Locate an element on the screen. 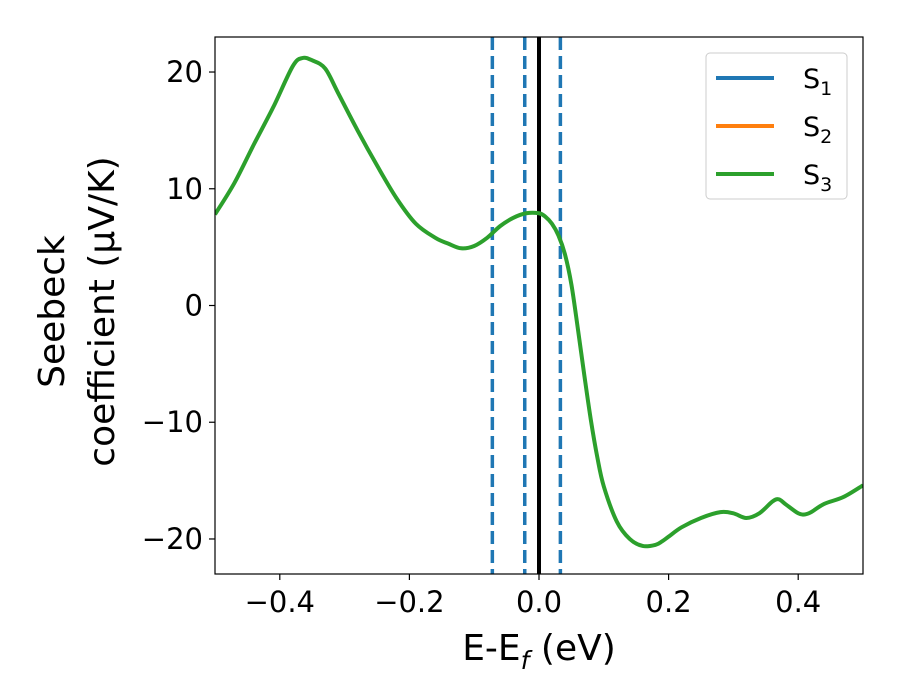  legend-label-2: S2 is located at coordinates (817, 130).